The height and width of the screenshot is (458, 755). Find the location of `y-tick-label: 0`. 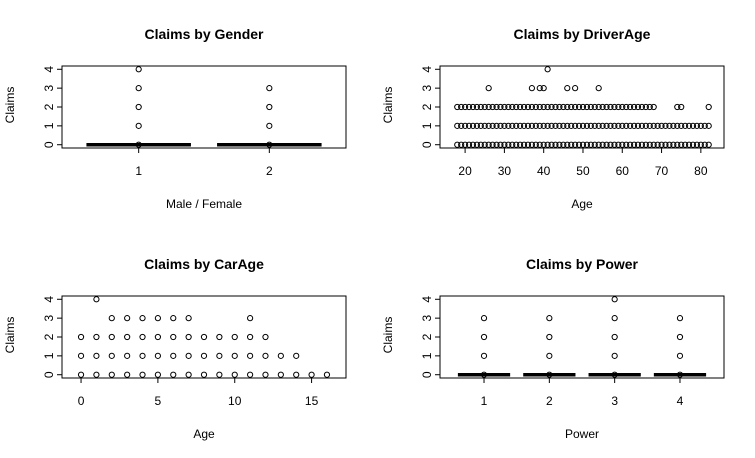

y-tick-label: 0 is located at coordinates (427, 144).